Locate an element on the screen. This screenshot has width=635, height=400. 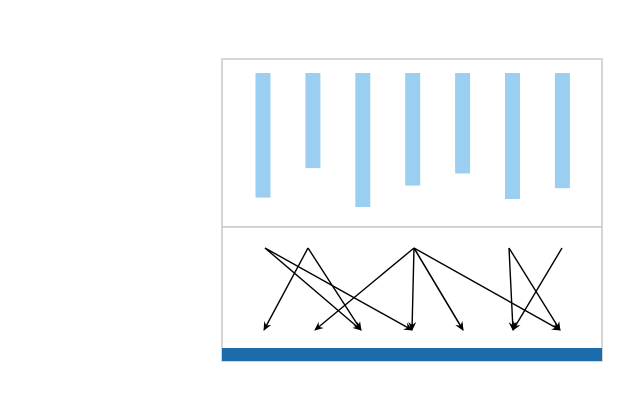
baseline-strip is located at coordinates (412, 354).